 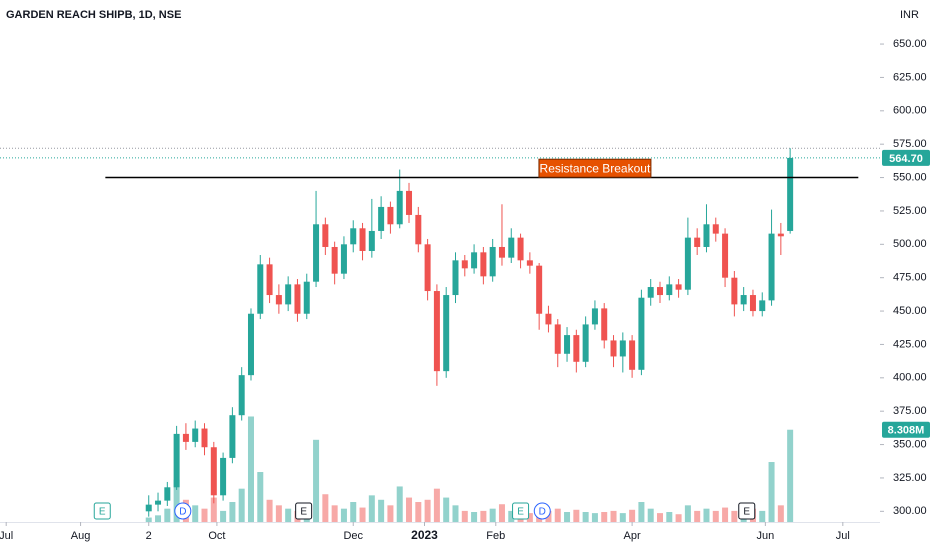 What do you see at coordinates (632, 536) in the screenshot?
I see `x-tick-label: Apr` at bounding box center [632, 536].